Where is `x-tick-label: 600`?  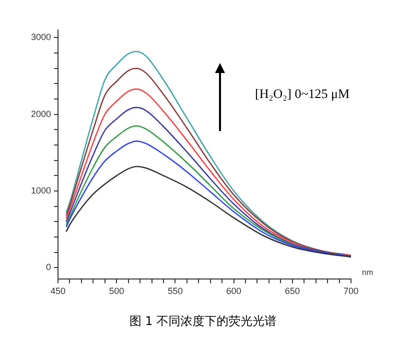 x-tick-label: 600 is located at coordinates (234, 291).